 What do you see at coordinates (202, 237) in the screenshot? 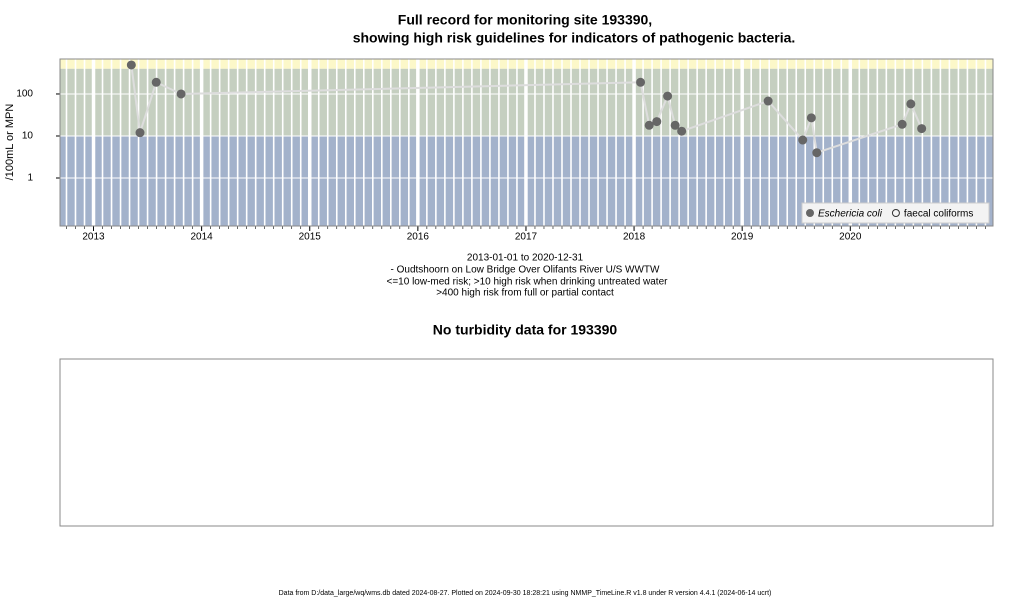
I see `x-tick-label: 2014` at bounding box center [202, 237].